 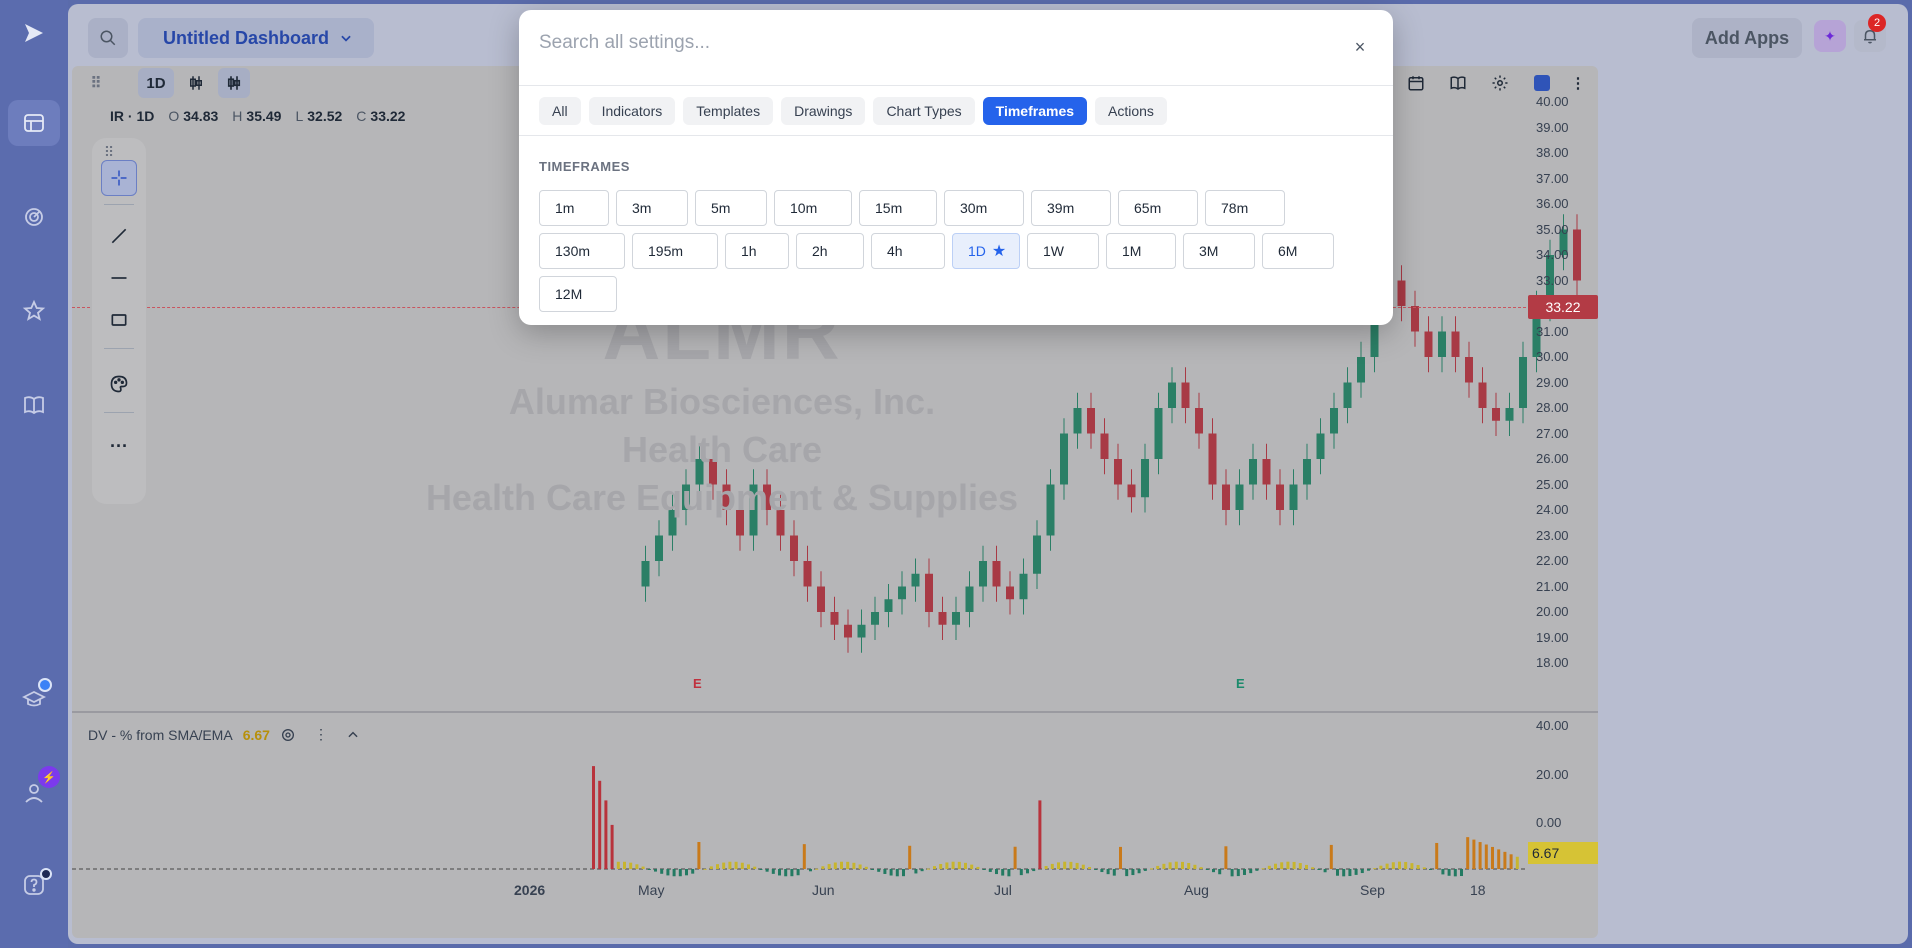 I want to click on rectangle-tool, so click(x=119, y=320).